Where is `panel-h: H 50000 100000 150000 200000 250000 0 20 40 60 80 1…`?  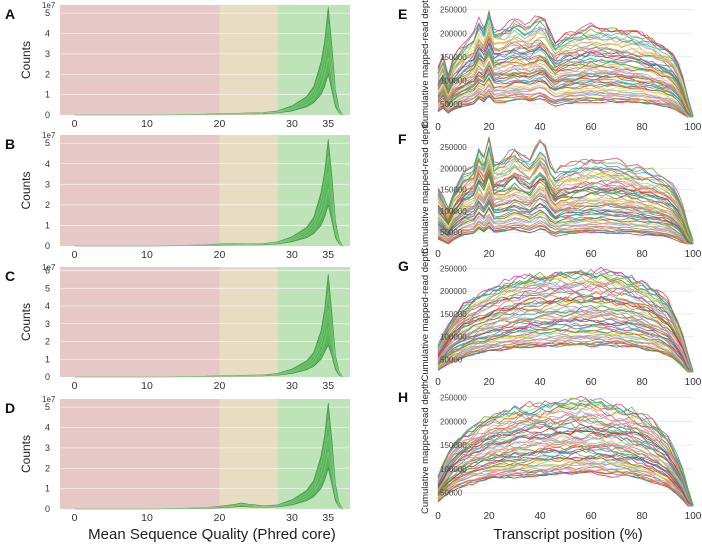
panel-h: H 50000 100000 150000 200000 250000 0 20 40 60 80 1… is located at coordinates (550, 451).